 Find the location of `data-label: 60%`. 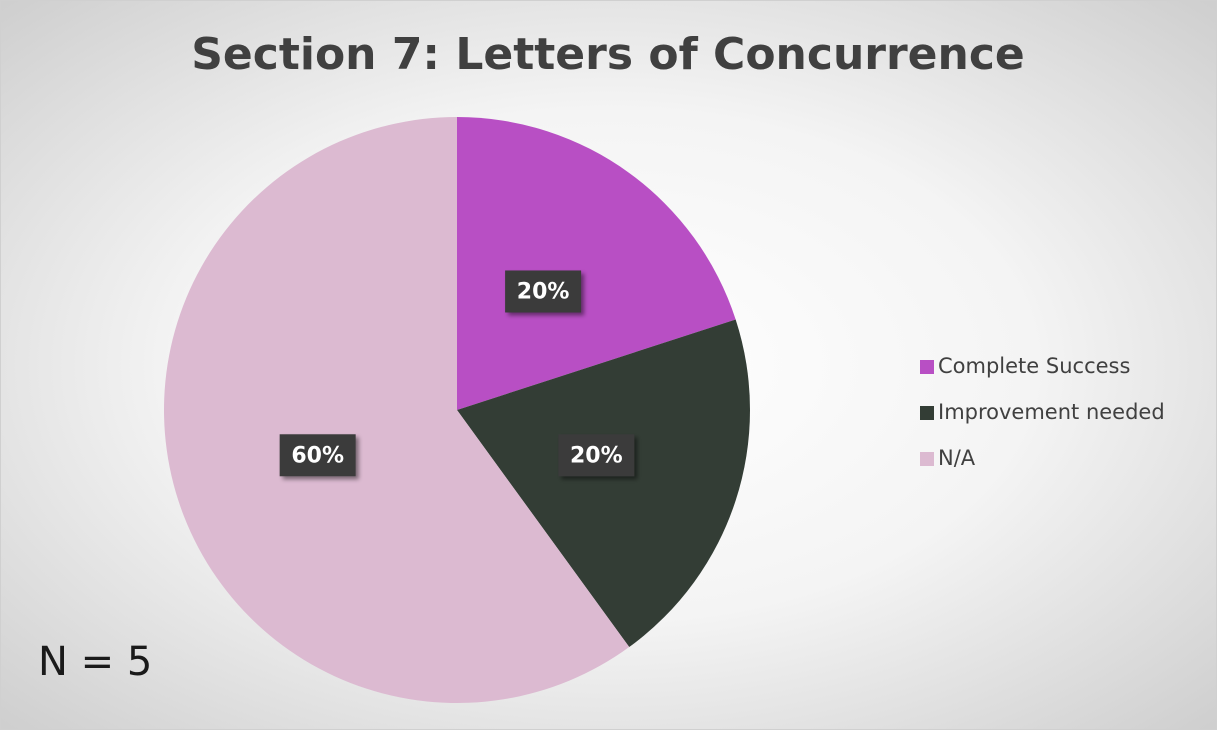

data-label: 60% is located at coordinates (317, 455).